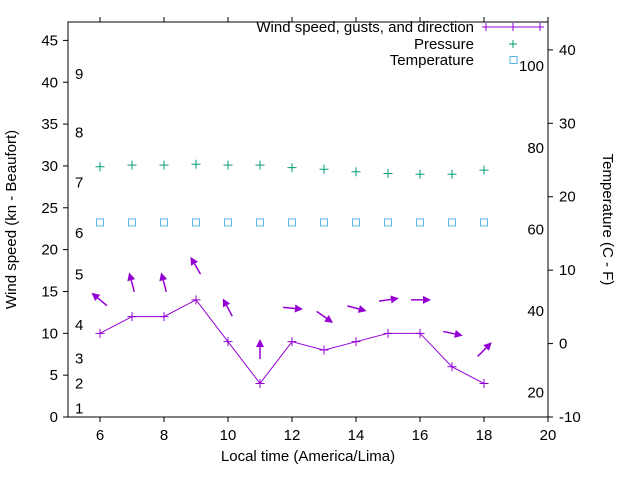 The height and width of the screenshot is (480, 640). I want to click on beaufort-scale-label: 4, so click(79, 325).